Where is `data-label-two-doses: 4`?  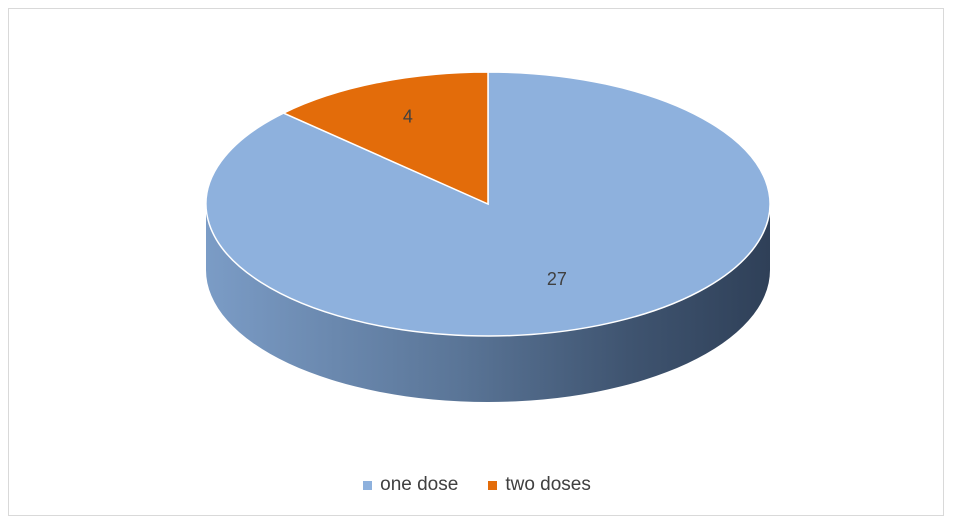 data-label-two-doses: 4 is located at coordinates (408, 117).